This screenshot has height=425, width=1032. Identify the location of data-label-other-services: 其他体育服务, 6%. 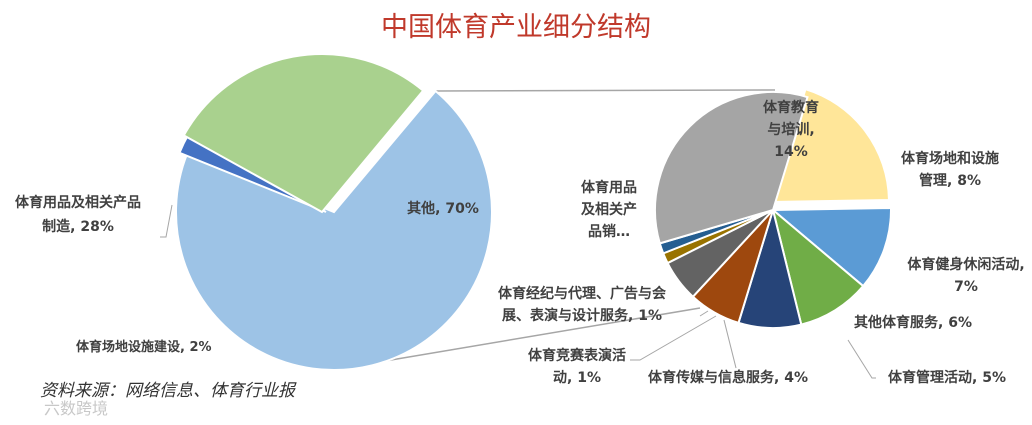
(913, 322).